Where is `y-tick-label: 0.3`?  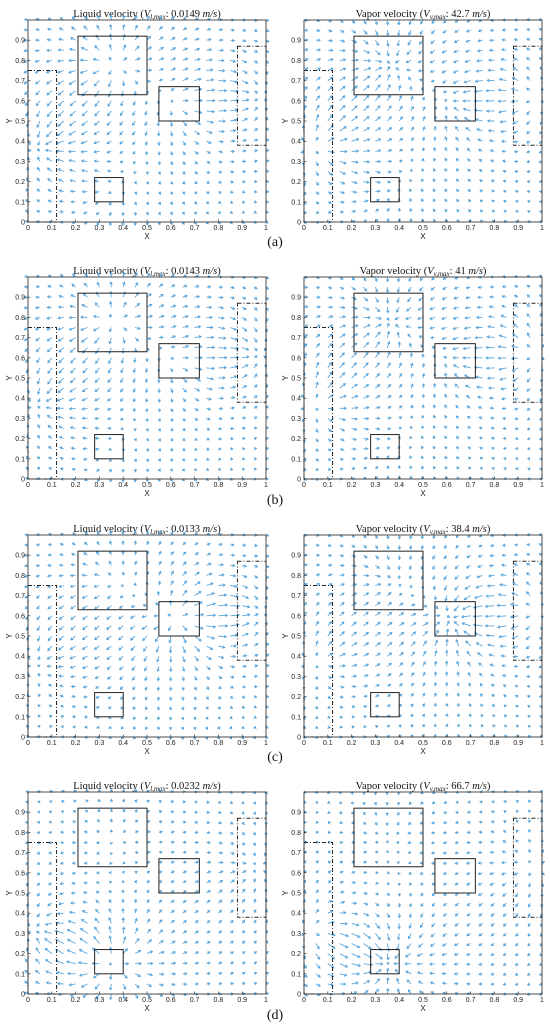
y-tick-label: 0.3 is located at coordinates (296, 419).